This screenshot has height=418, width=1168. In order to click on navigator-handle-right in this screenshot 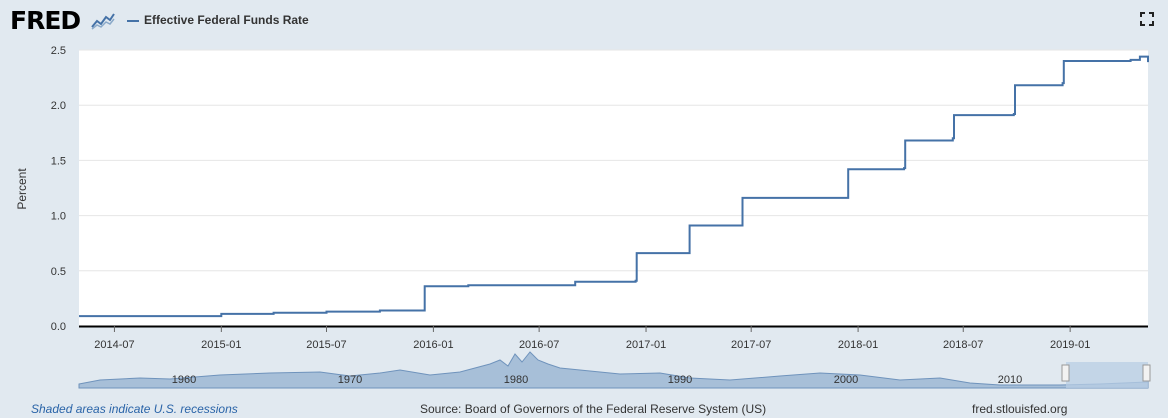, I will do `click(1146, 373)`.